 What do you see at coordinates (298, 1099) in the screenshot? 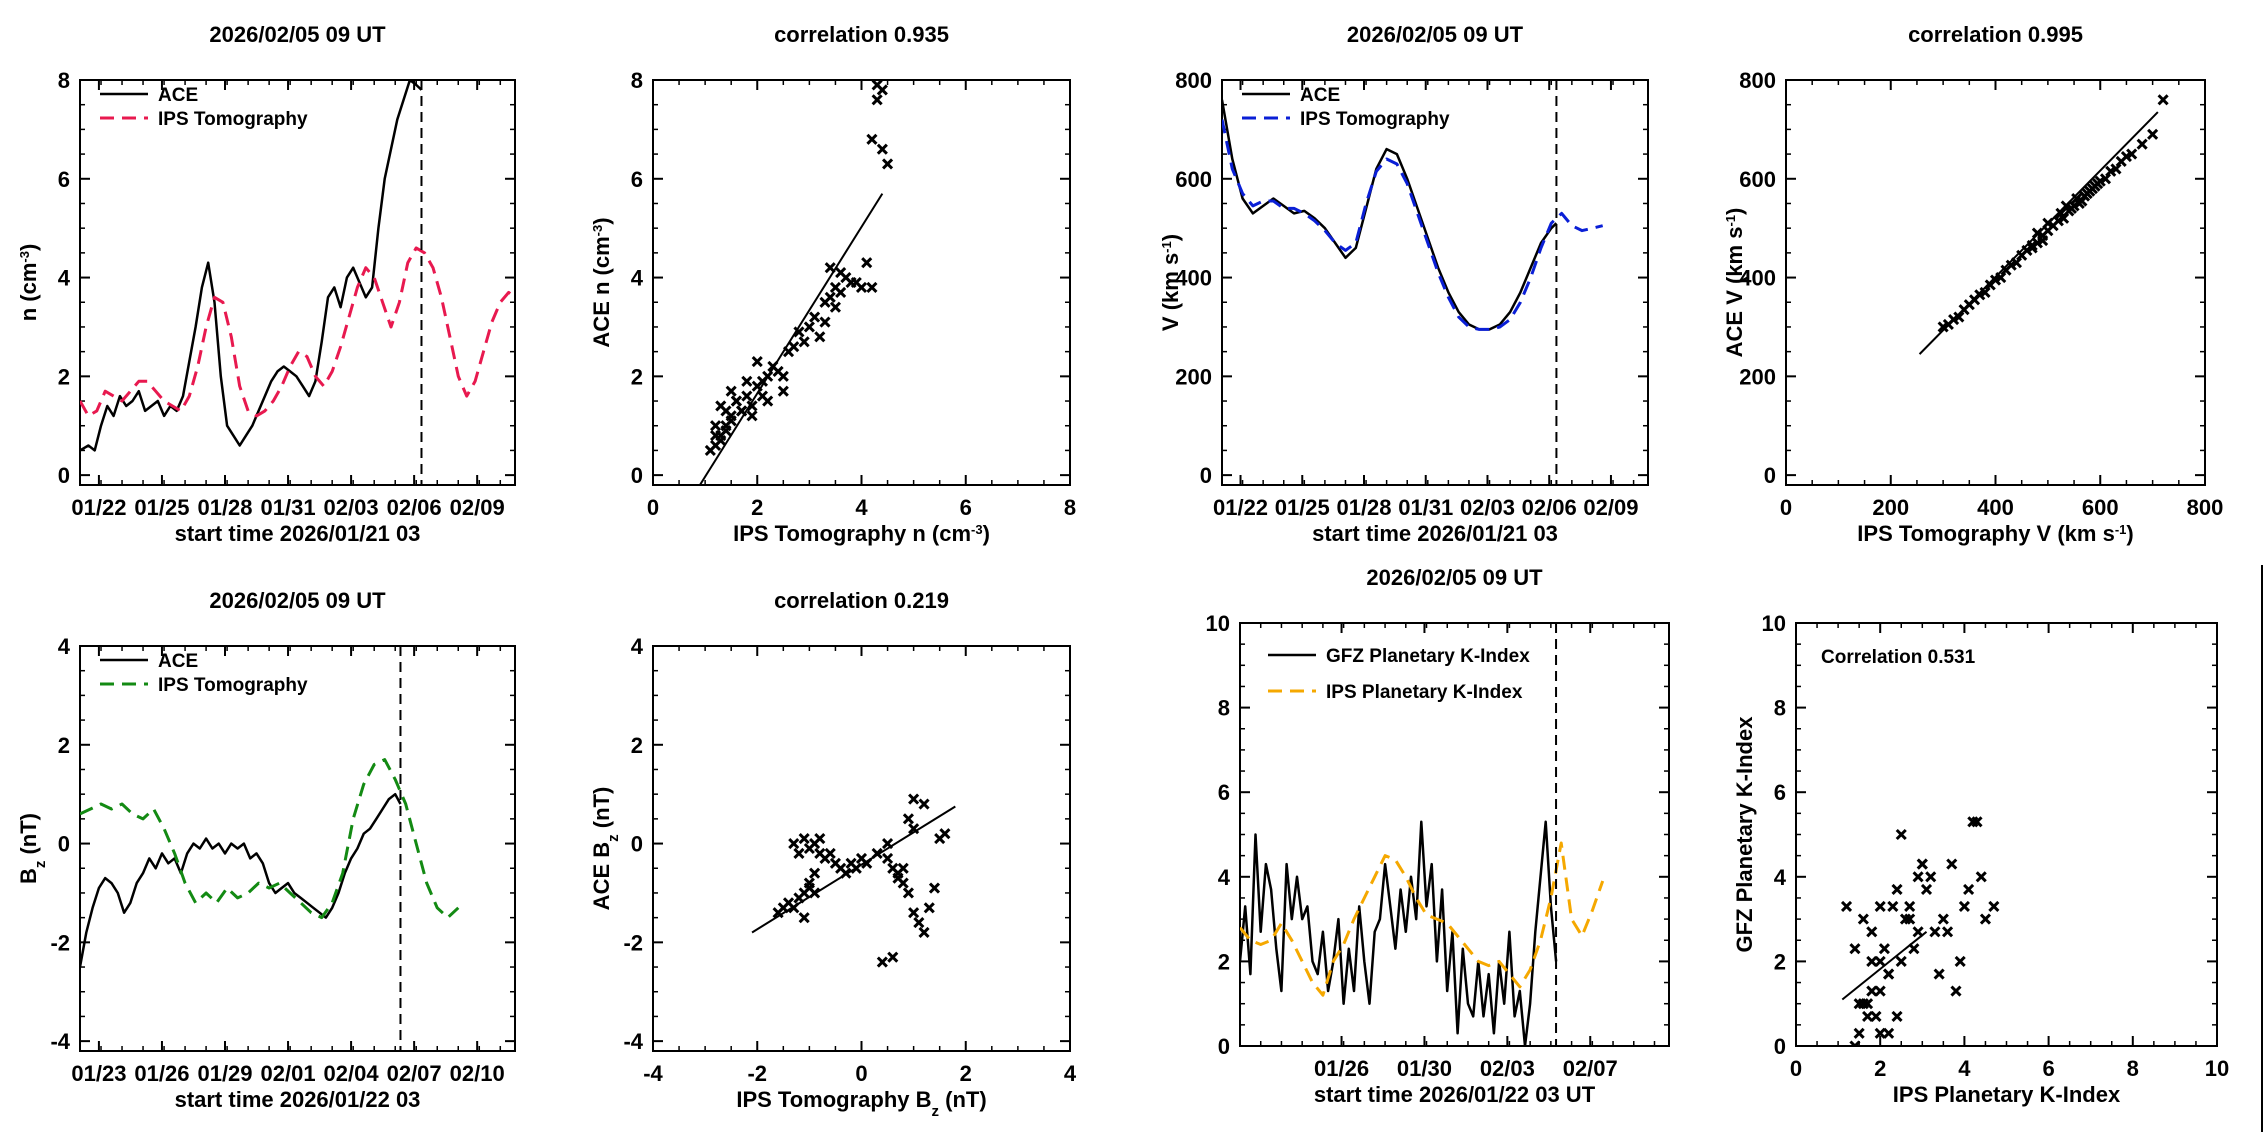
I see `x-axis-label: start time 2026/01/22 03` at bounding box center [298, 1099].